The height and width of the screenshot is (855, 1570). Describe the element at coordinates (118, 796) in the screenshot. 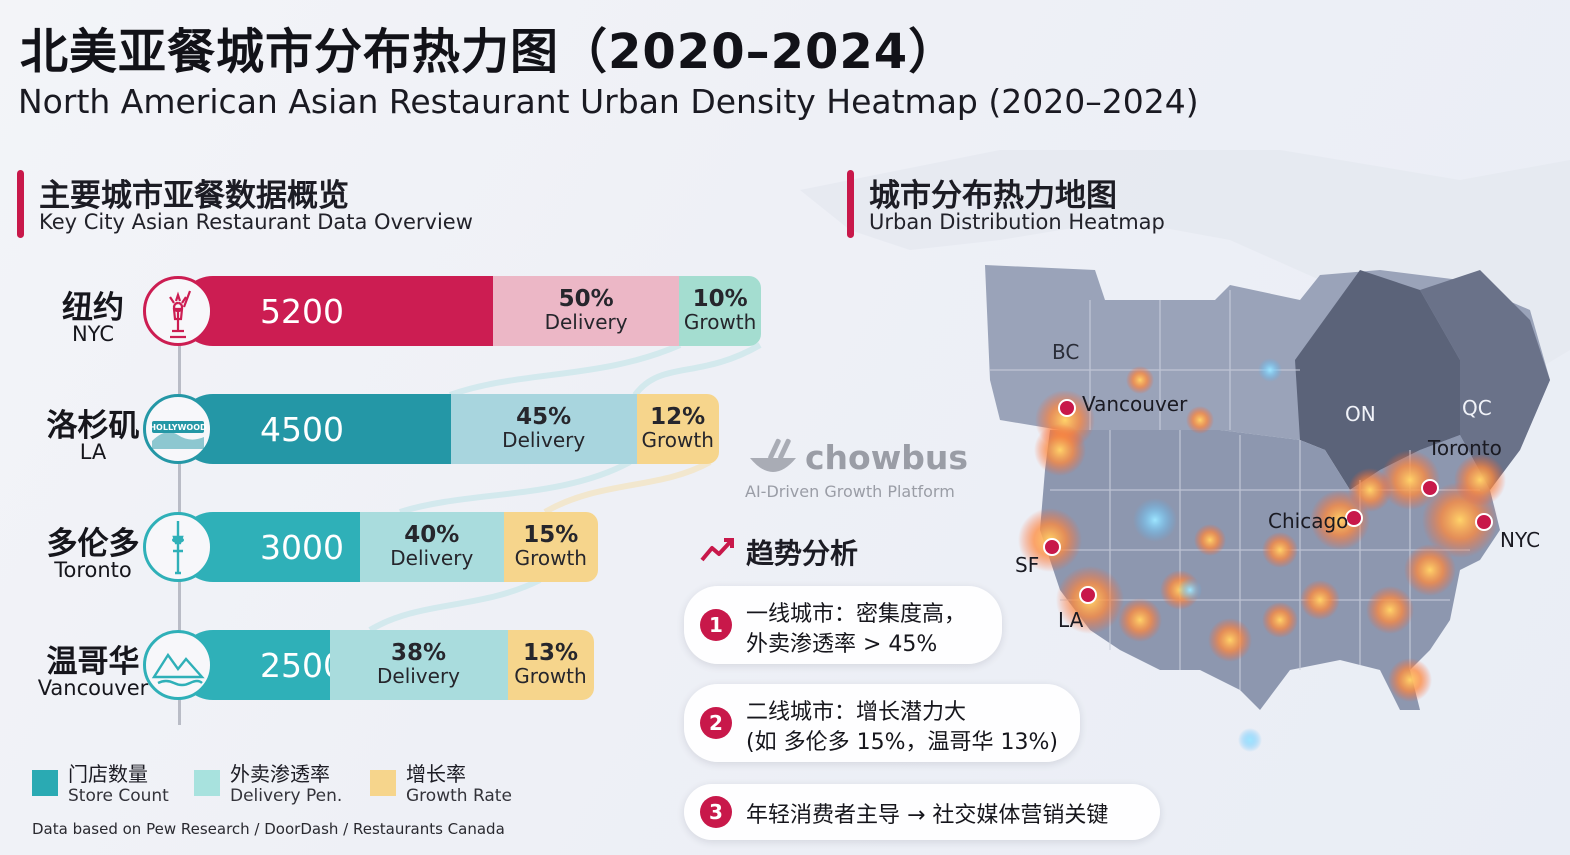

I see `legend-label-en: Store Count` at that location.